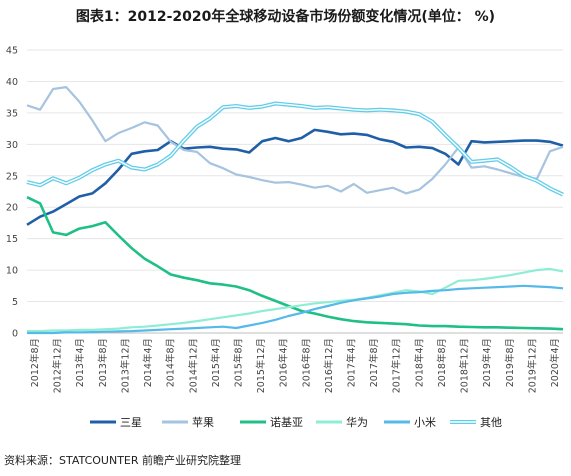 The image size is (571, 476). Describe the element at coordinates (12, 113) in the screenshot. I see `y-tick-label: 35` at that location.